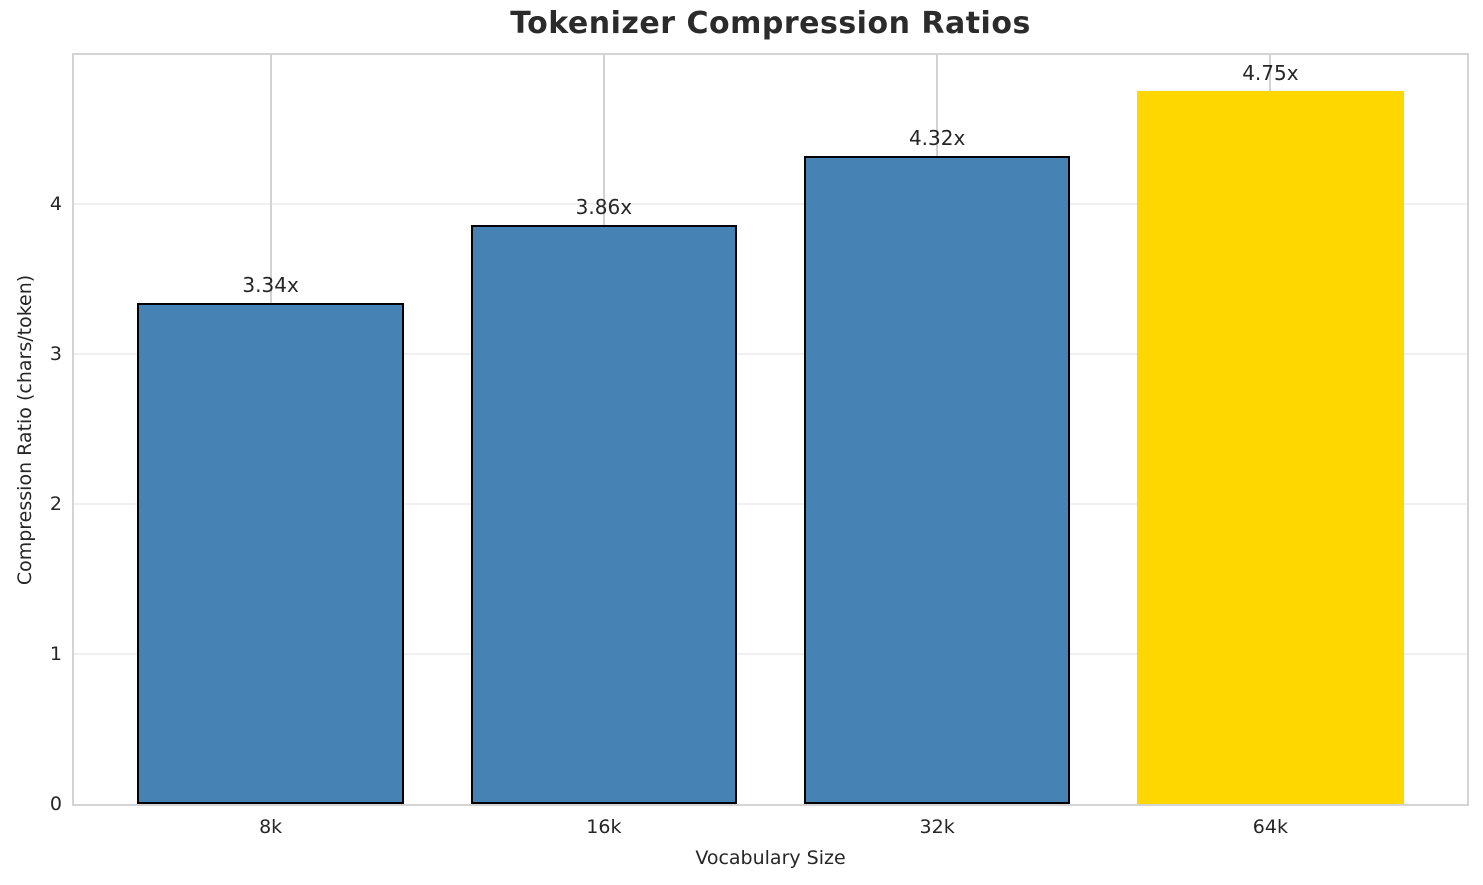  I want to click on x-tick-label: 64k, so click(1270, 827).